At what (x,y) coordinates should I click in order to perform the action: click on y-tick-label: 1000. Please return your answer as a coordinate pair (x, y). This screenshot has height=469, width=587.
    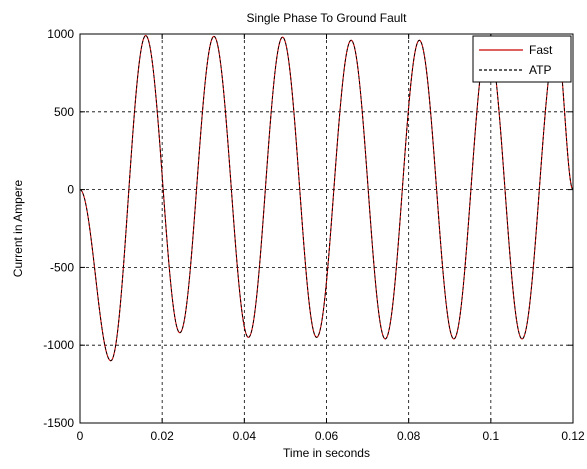
    Looking at the image, I should click on (60, 34).